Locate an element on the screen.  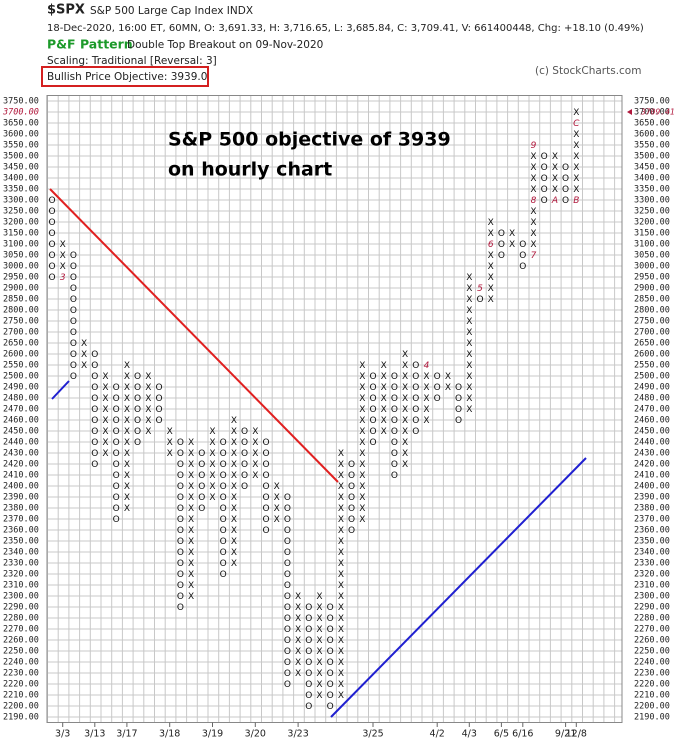
pattern: Double Top Breakout on 09-Nov-2020 is located at coordinates (225, 45).